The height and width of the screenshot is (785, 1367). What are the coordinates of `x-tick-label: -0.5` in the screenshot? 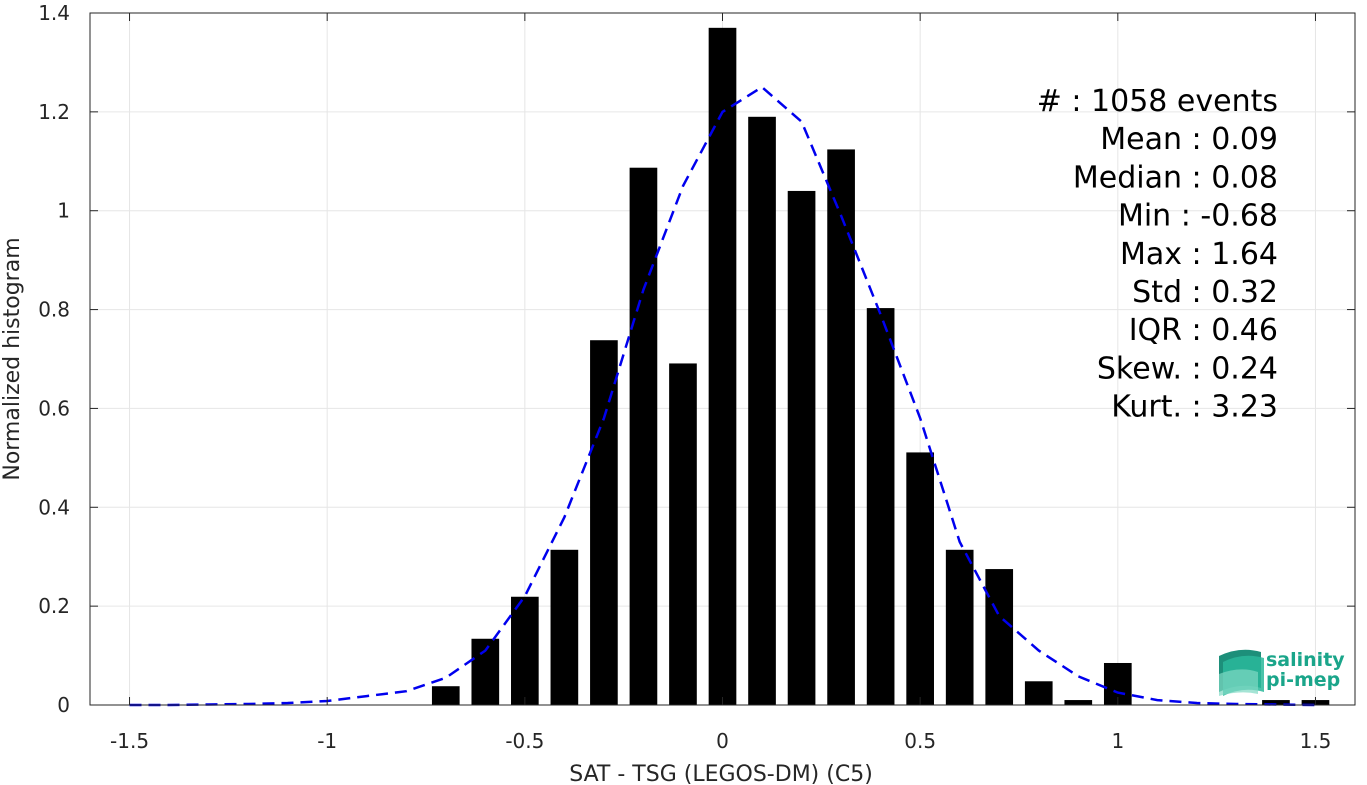 It's located at (524, 741).